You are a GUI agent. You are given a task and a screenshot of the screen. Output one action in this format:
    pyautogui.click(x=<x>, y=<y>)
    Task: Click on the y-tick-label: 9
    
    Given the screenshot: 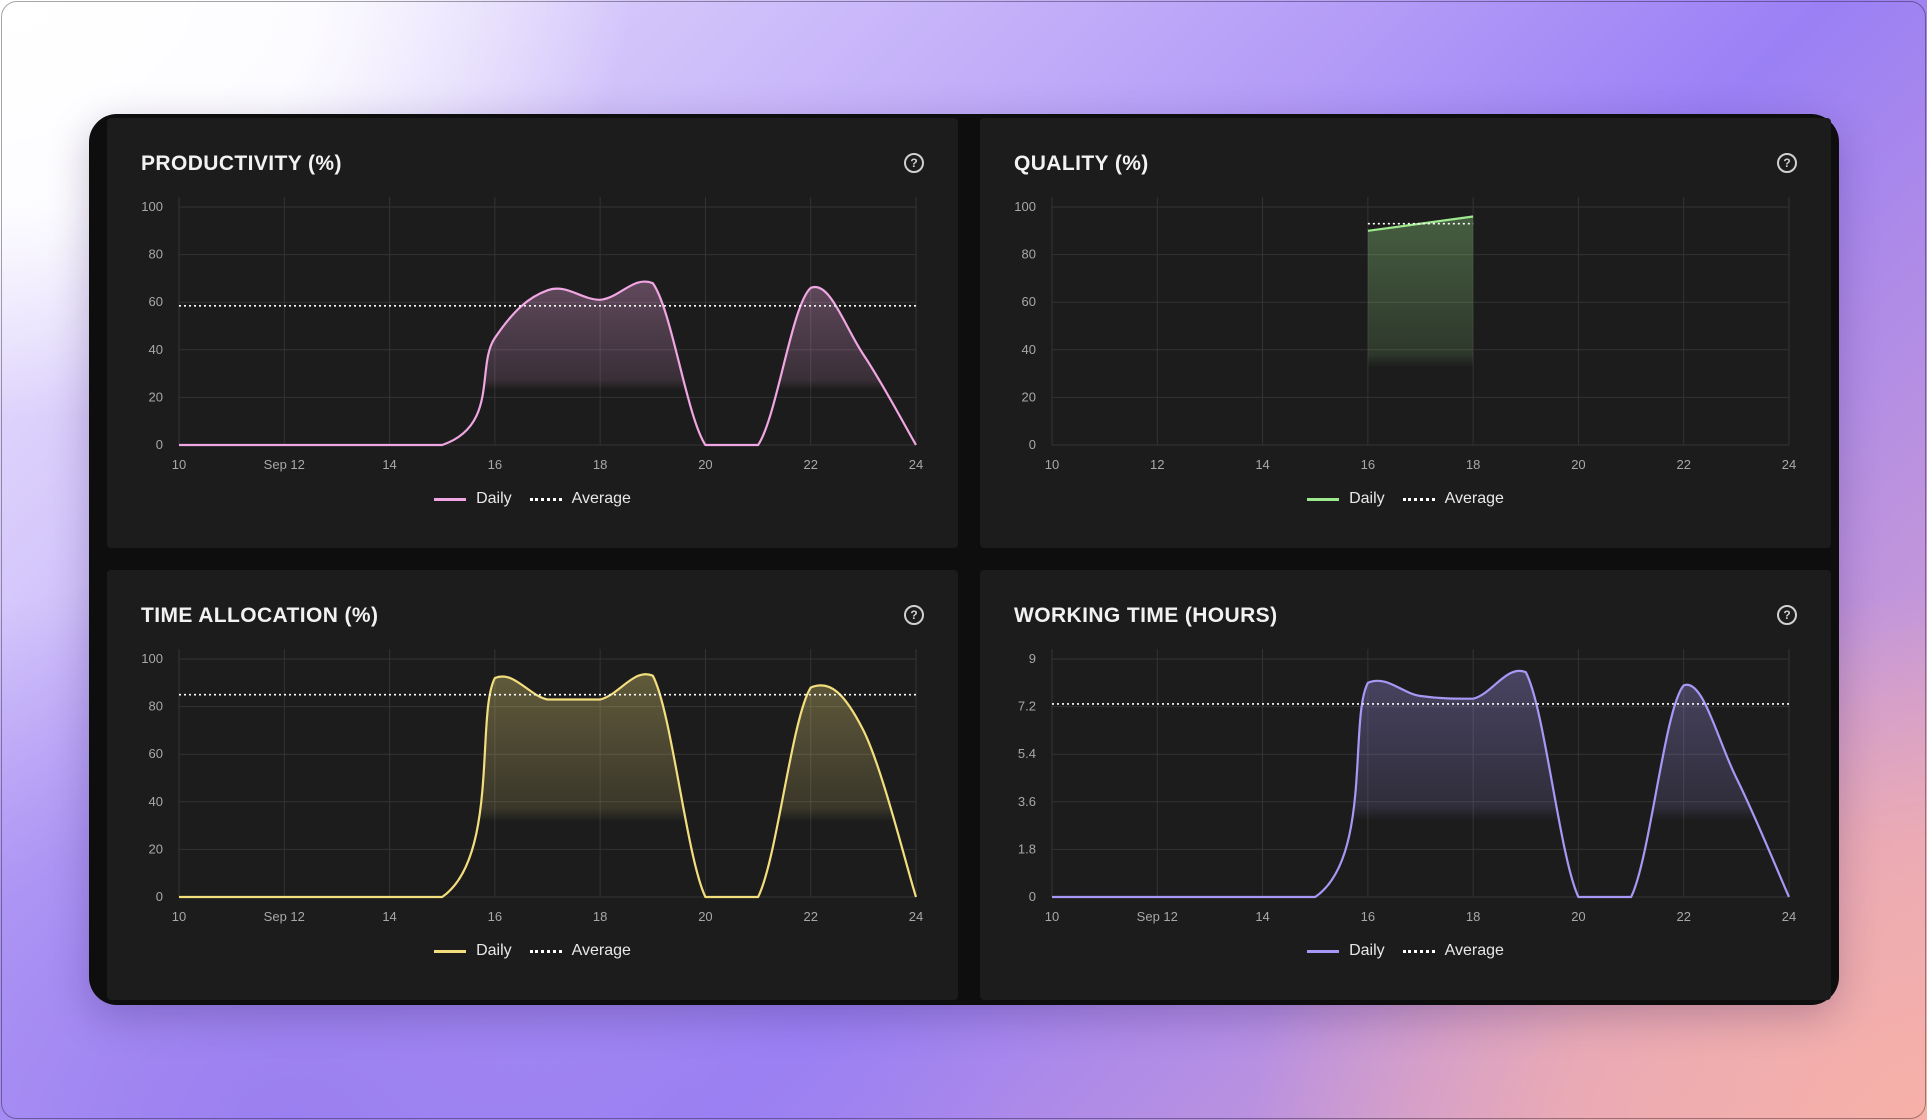 What is the action you would take?
    pyautogui.click(x=1032, y=658)
    